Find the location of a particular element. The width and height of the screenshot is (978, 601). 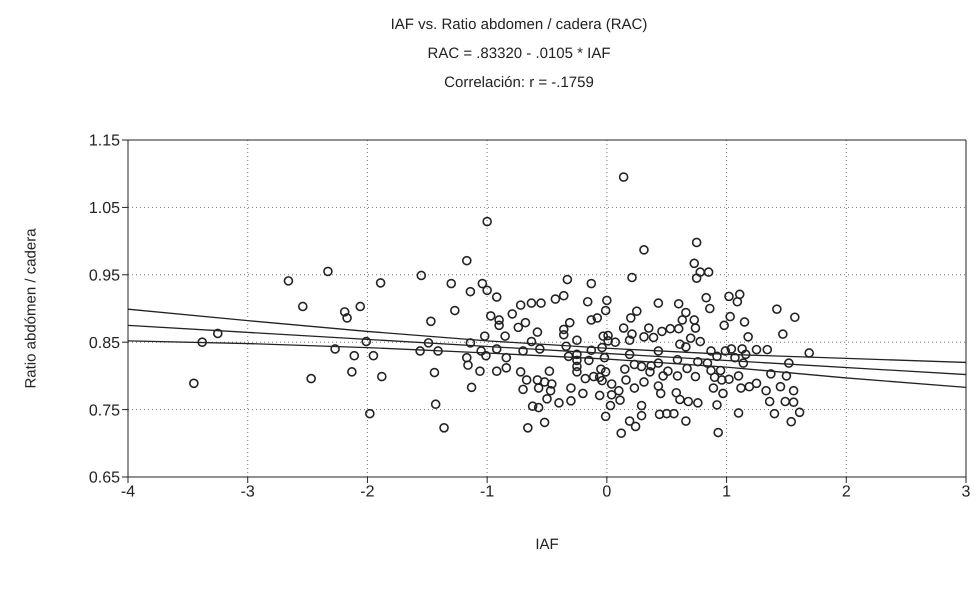

chart-title: IAF vs. Ratio abdomen / cadera (RAC) is located at coordinates (519, 25).